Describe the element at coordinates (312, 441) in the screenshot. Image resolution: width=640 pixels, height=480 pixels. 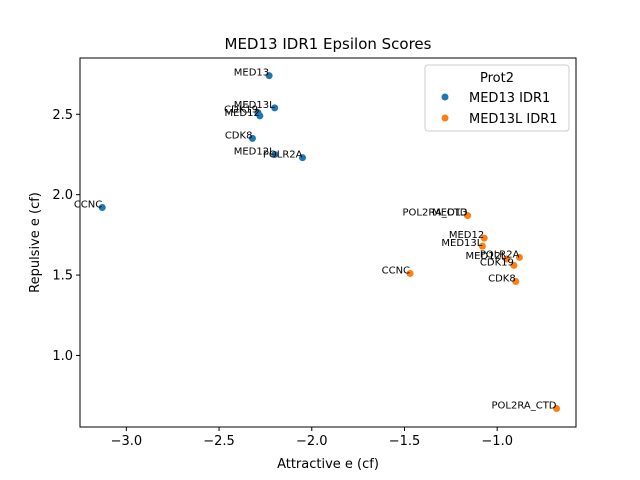
I see `x-tick-label: −2.0` at that location.